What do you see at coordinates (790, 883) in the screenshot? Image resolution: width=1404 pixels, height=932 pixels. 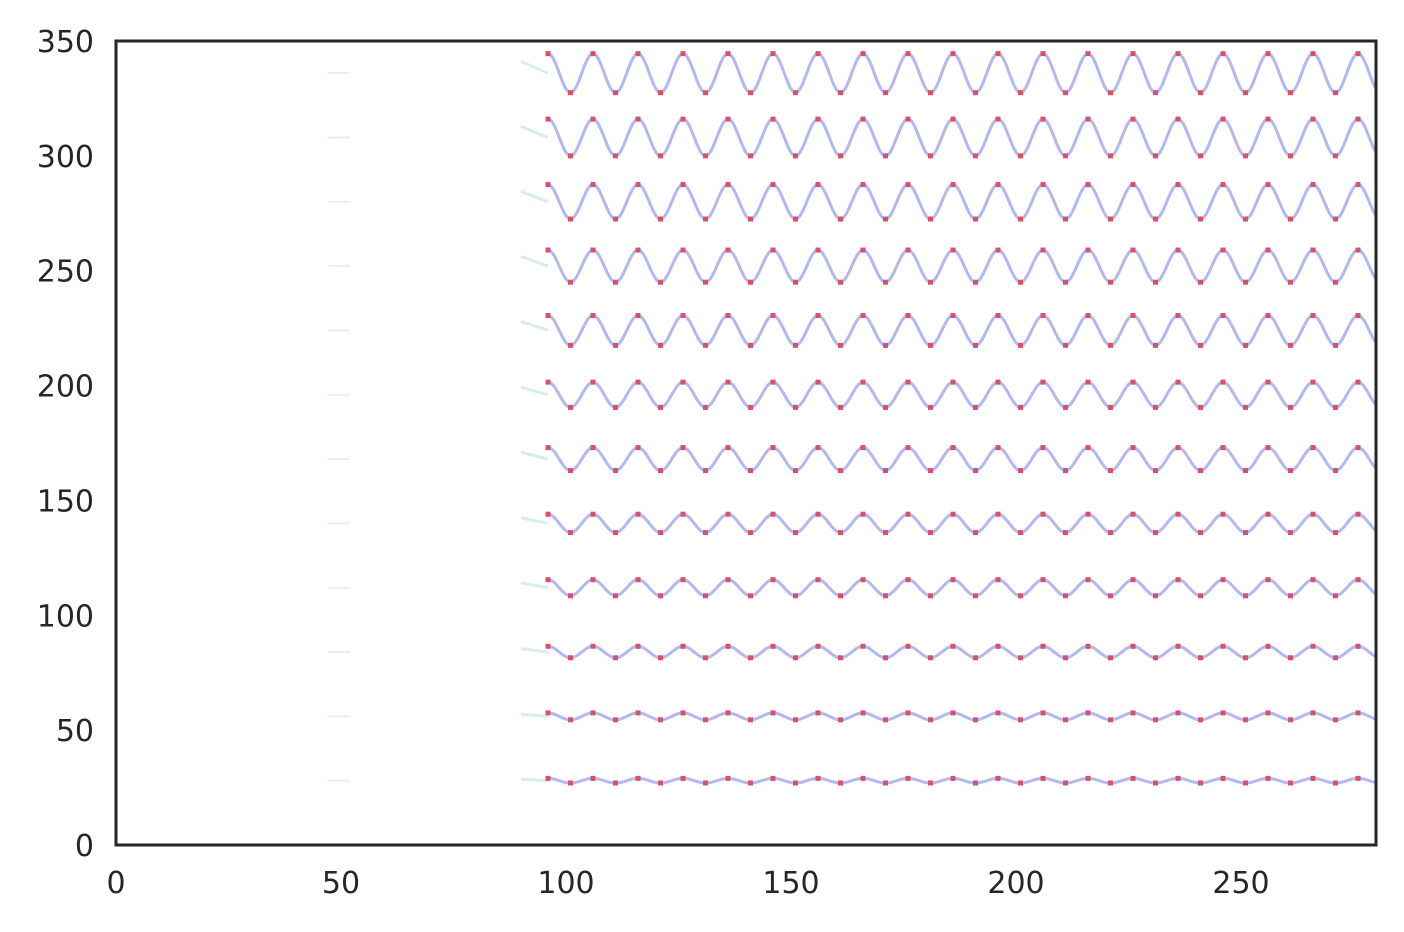 I see `x-tick-label: 150` at bounding box center [790, 883].